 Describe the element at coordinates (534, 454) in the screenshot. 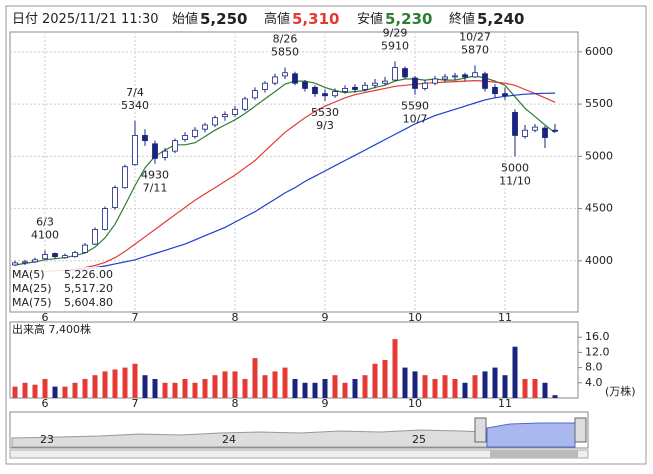

I see `scroll-thumb` at that location.